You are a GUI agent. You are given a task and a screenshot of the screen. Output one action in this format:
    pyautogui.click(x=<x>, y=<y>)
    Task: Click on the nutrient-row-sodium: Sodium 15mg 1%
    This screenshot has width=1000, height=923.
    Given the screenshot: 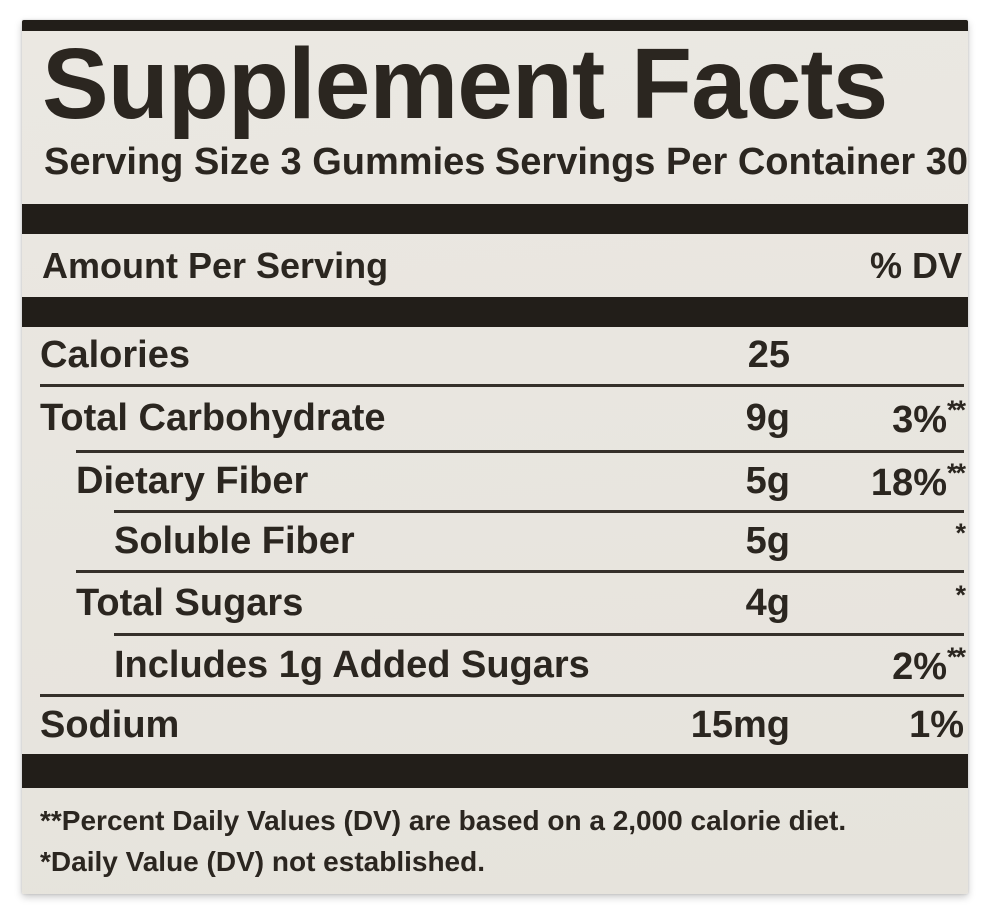 What is the action you would take?
    pyautogui.click(x=502, y=724)
    